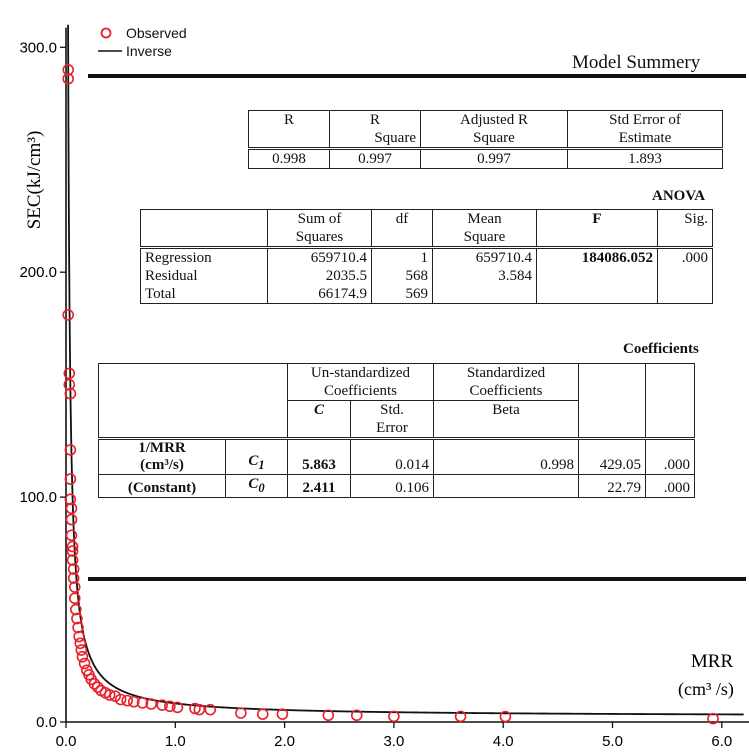 The height and width of the screenshot is (755, 749). Describe the element at coordinates (162, 486) in the screenshot. I see `coef-row-const-label: (Constant)` at that location.